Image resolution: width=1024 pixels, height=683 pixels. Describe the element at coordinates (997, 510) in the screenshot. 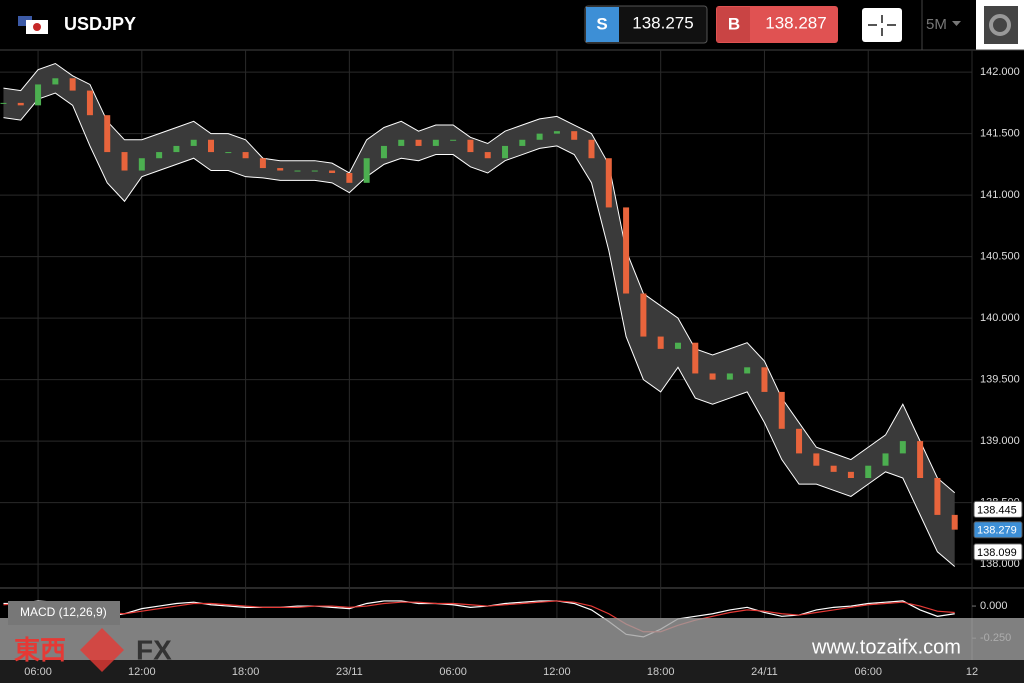

I see `price-marker-label: 138.445` at that location.